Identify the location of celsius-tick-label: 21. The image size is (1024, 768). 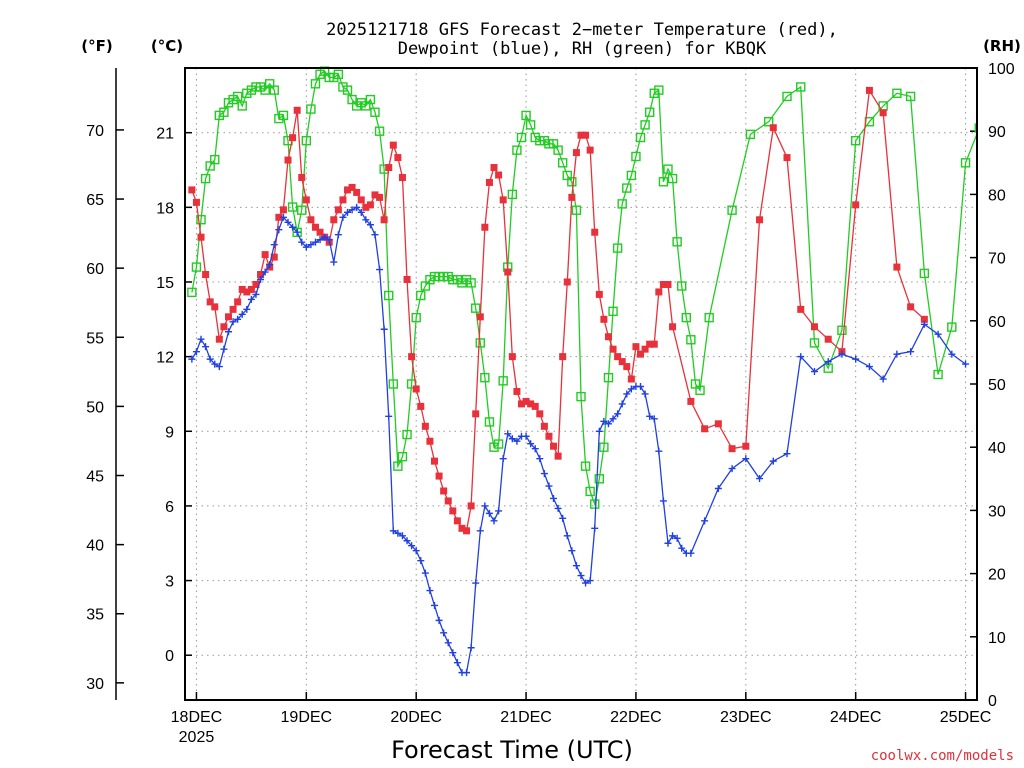
(165, 134).